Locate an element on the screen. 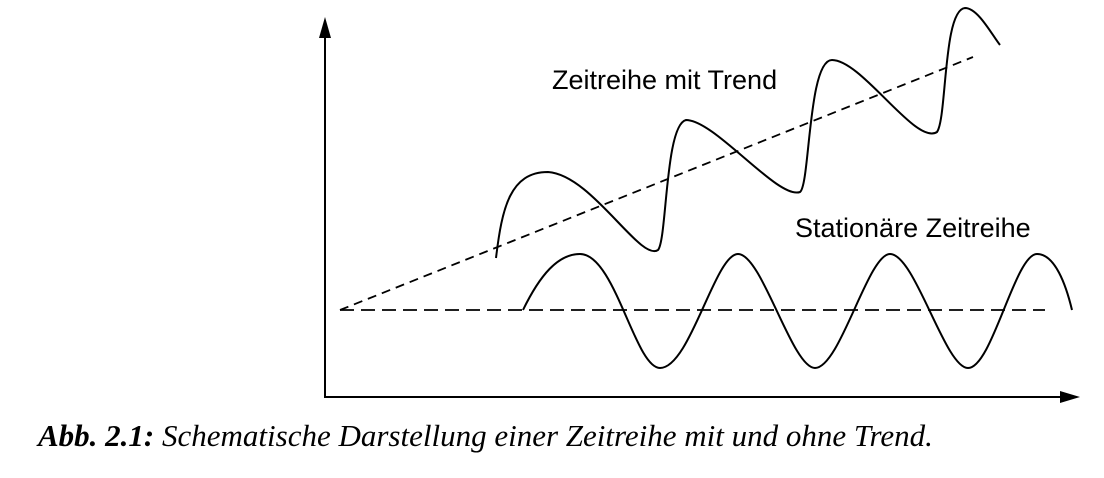 This screenshot has width=1104, height=478. label-trend-series: Zeitreihe mit Trend is located at coordinates (664, 80).